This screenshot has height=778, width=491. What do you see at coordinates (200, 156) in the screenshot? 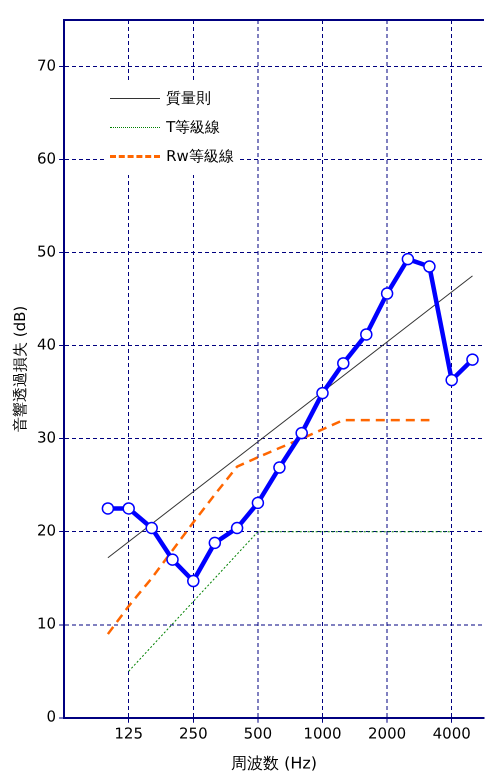
I see `legend-label: Rw等級線` at bounding box center [200, 156].